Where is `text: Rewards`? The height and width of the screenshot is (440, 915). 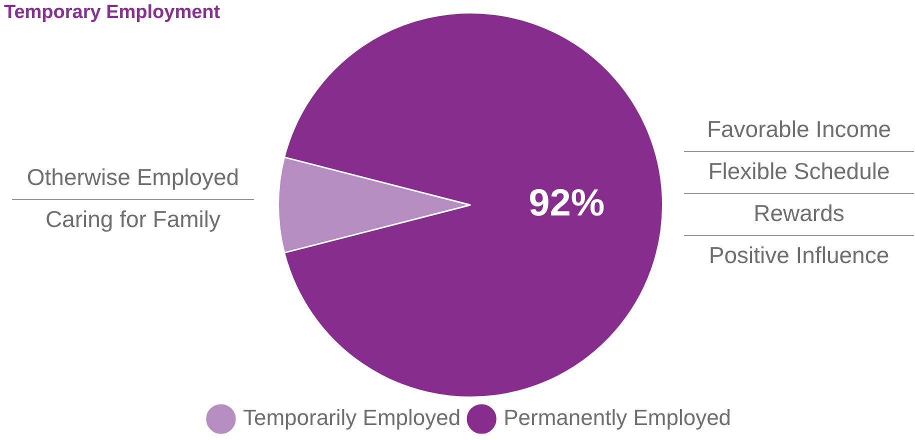
text: Rewards is located at coordinates (799, 215).